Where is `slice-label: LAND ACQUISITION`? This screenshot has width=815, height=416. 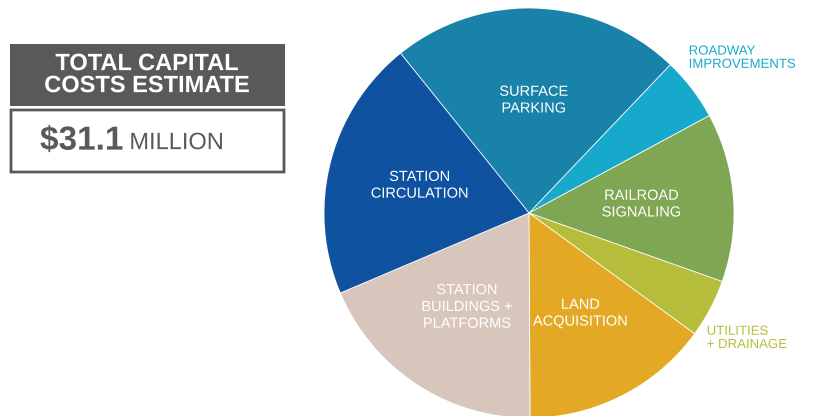 slice-label: LAND ACQUISITION is located at coordinates (579, 313).